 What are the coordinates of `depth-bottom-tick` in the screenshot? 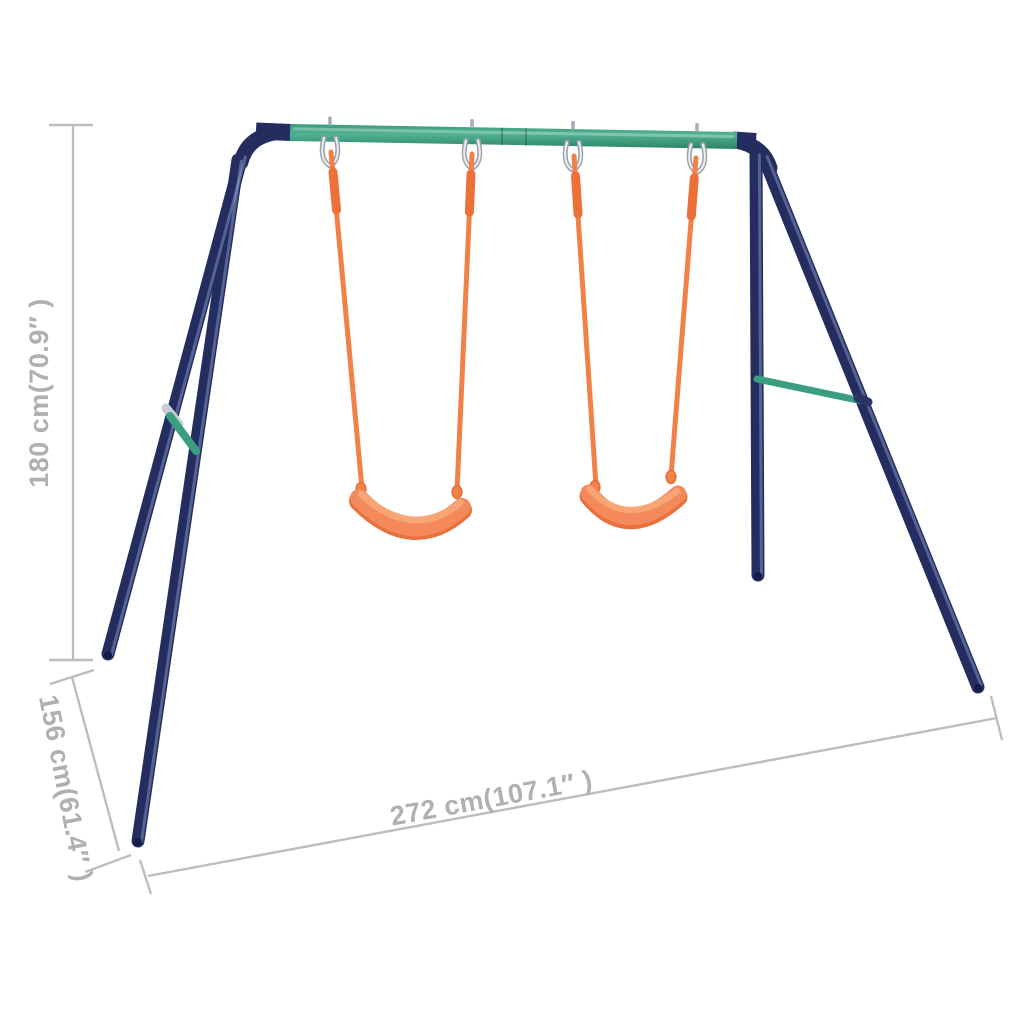 It's located at (108, 863).